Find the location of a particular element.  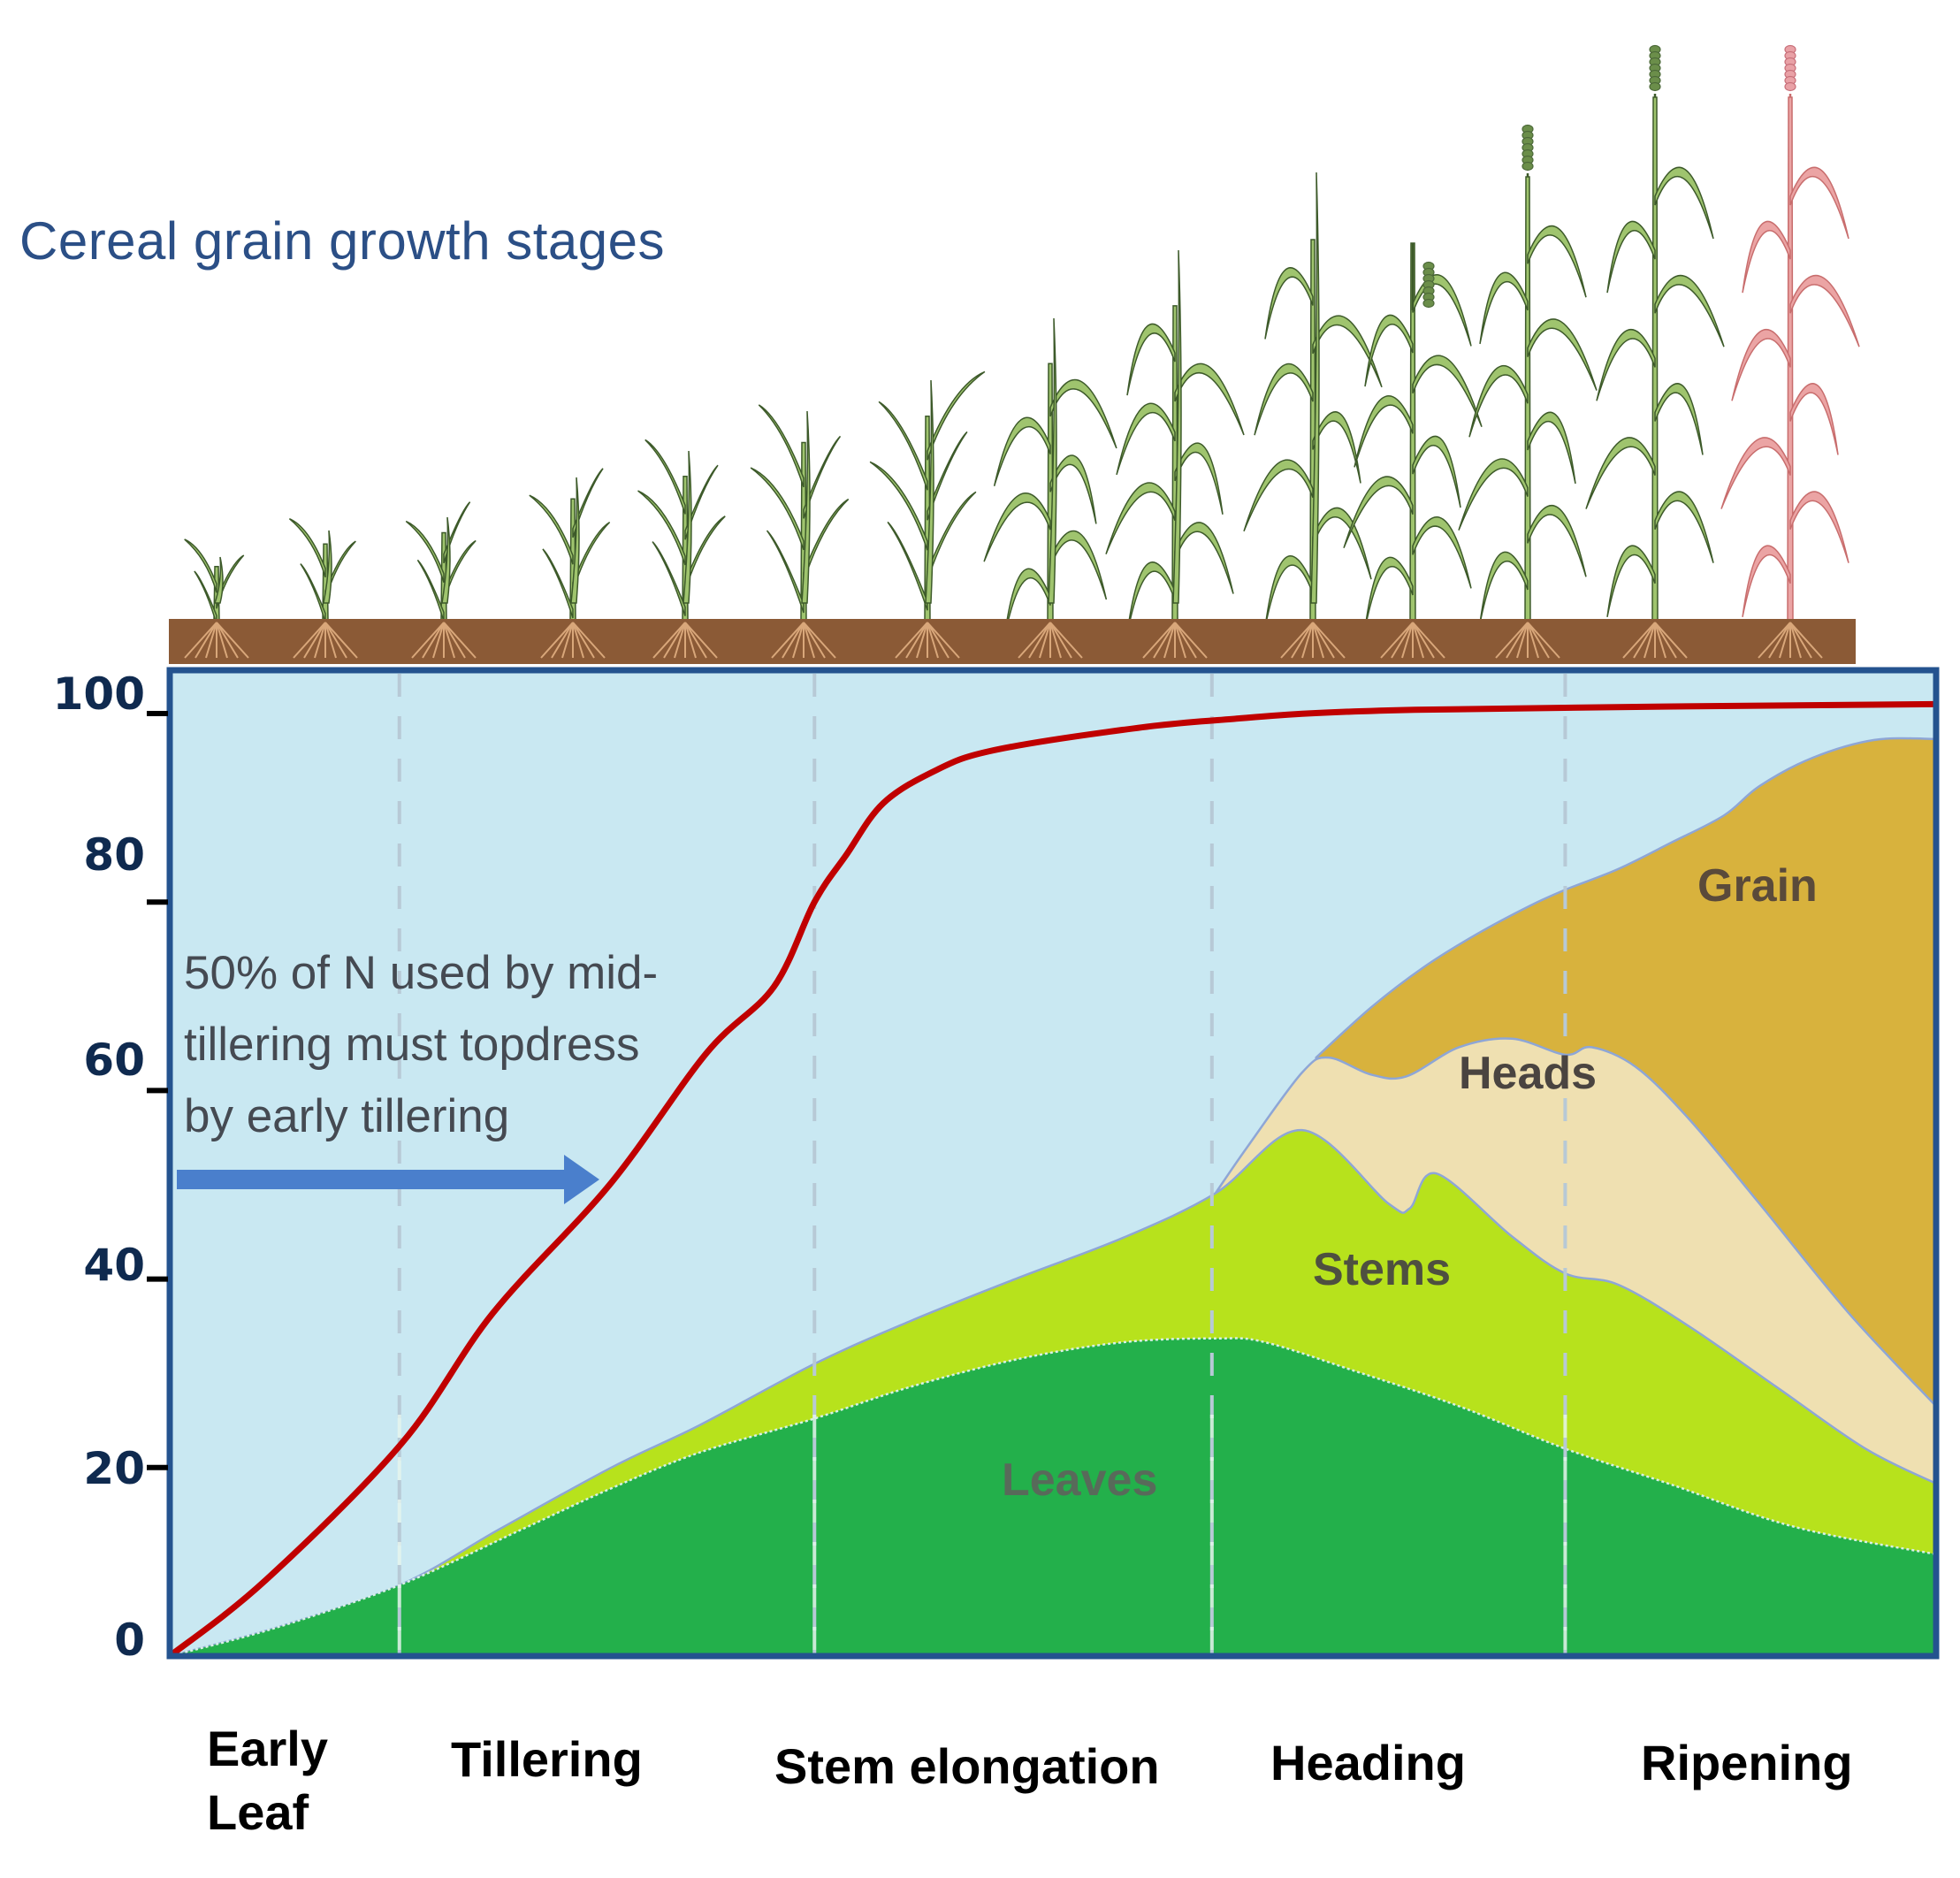

heads-label: Heads is located at coordinates (1529, 1073).